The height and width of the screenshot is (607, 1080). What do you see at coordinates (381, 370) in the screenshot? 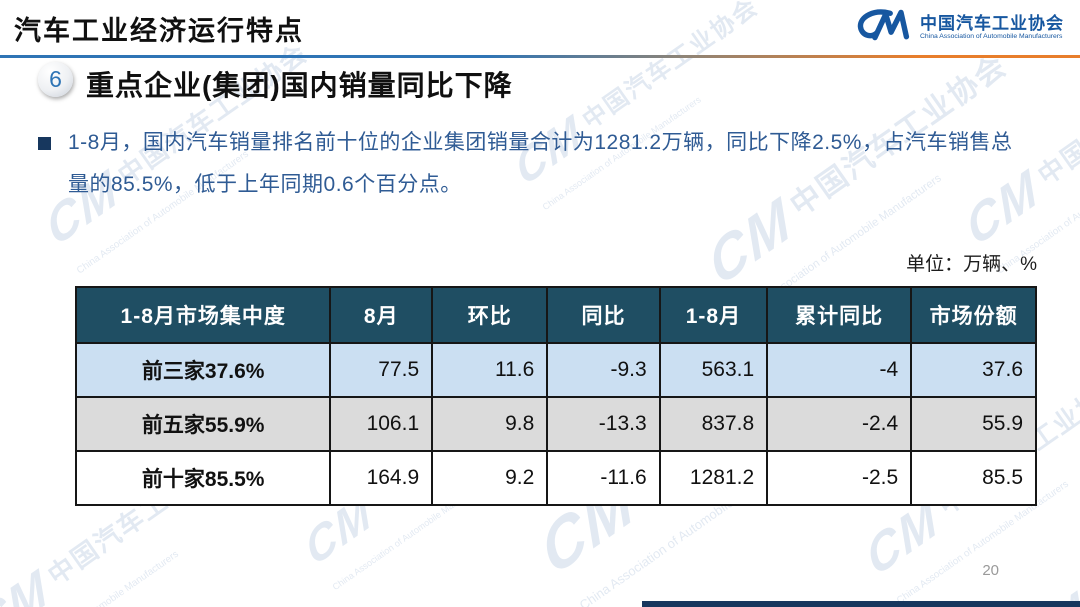
I see `table-cell: 77.5` at bounding box center [381, 370].